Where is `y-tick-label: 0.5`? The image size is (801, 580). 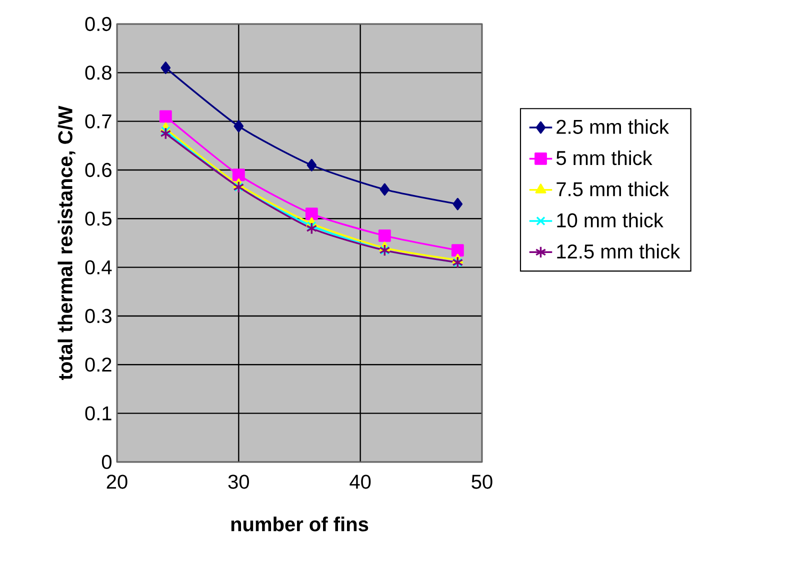 y-tick-label: 0.5 is located at coordinates (98, 219).